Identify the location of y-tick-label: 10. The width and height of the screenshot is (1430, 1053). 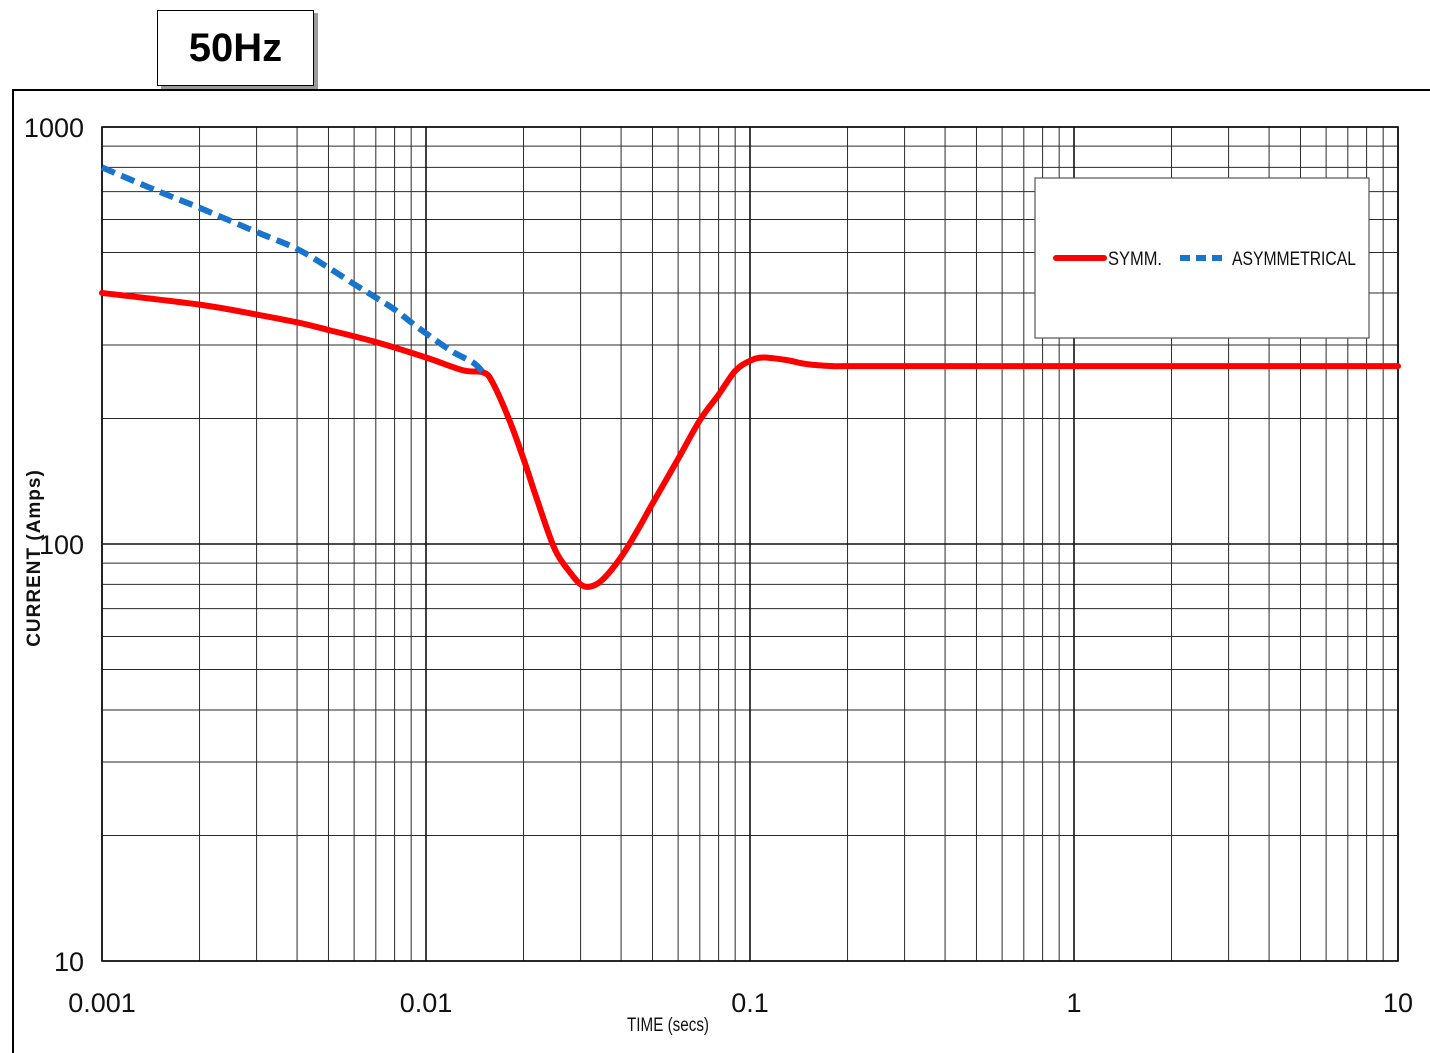
(69, 962).